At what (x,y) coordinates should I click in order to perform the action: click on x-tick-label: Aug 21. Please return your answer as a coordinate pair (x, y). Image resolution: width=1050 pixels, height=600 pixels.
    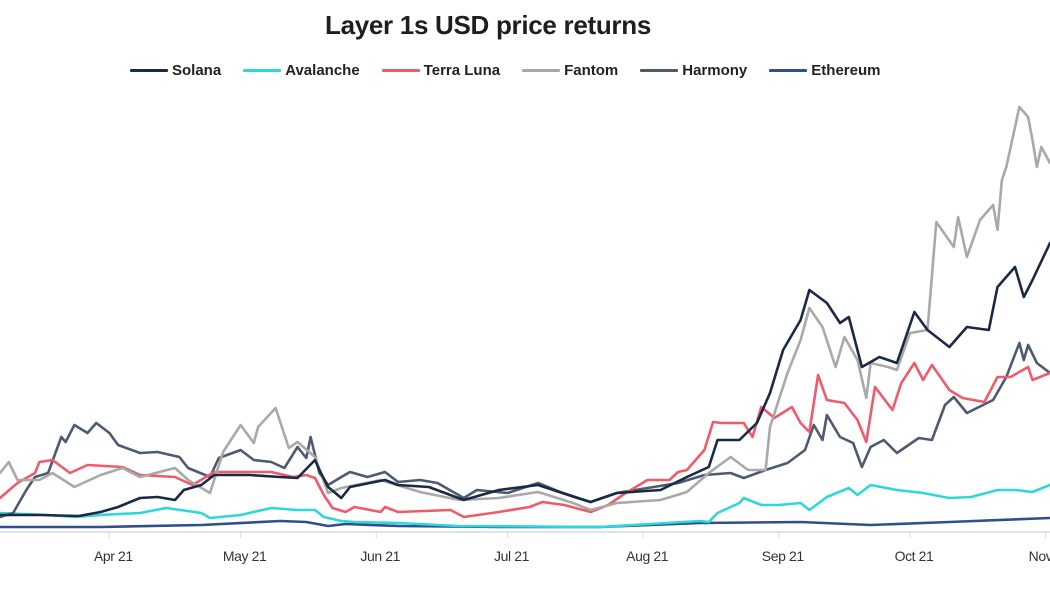
    Looking at the image, I should click on (647, 556).